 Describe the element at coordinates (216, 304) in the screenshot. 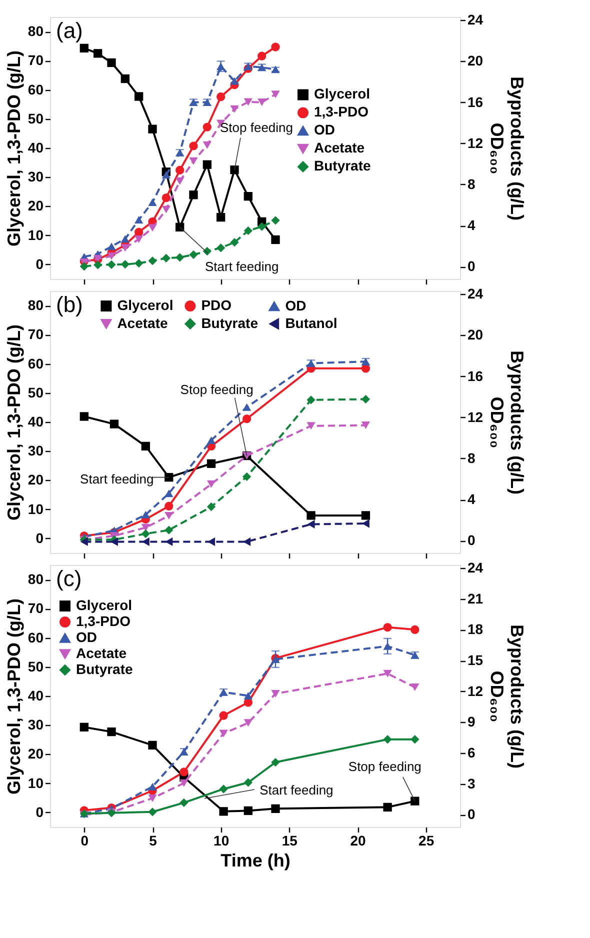

I see `legend-label: PDO` at that location.